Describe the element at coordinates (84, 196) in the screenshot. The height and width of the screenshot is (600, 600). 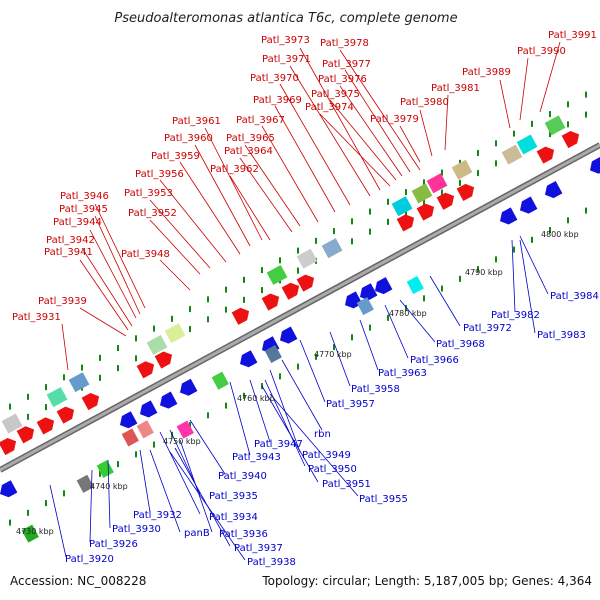
I see `gene-label: Patl_3946` at that location.